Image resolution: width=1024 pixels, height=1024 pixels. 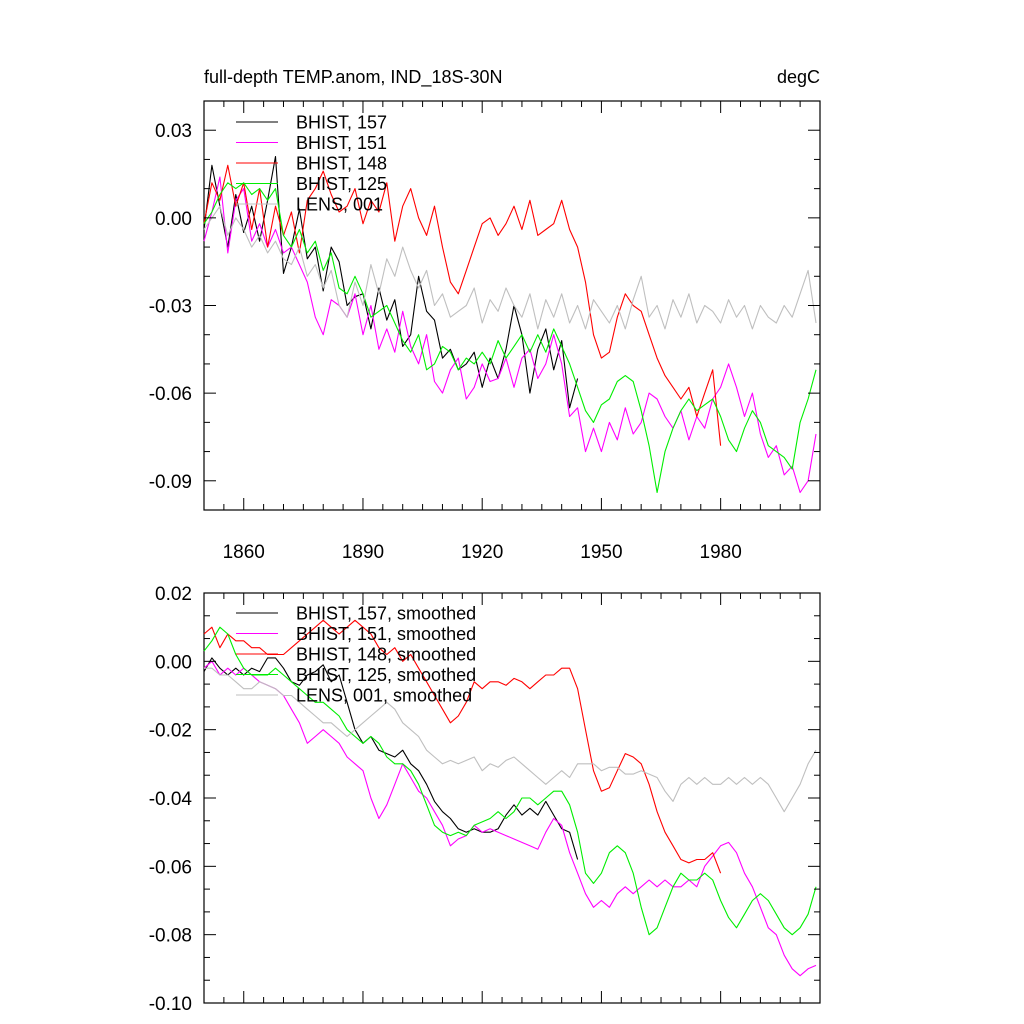 What do you see at coordinates (170, 867) in the screenshot?
I see `bot-y-tick-label-4: -0.06` at bounding box center [170, 867].